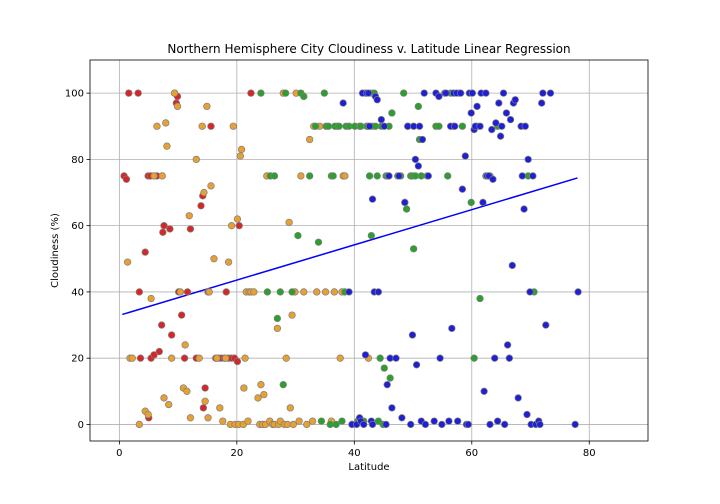  I want to click on x-tick-label: 80, so click(589, 453).